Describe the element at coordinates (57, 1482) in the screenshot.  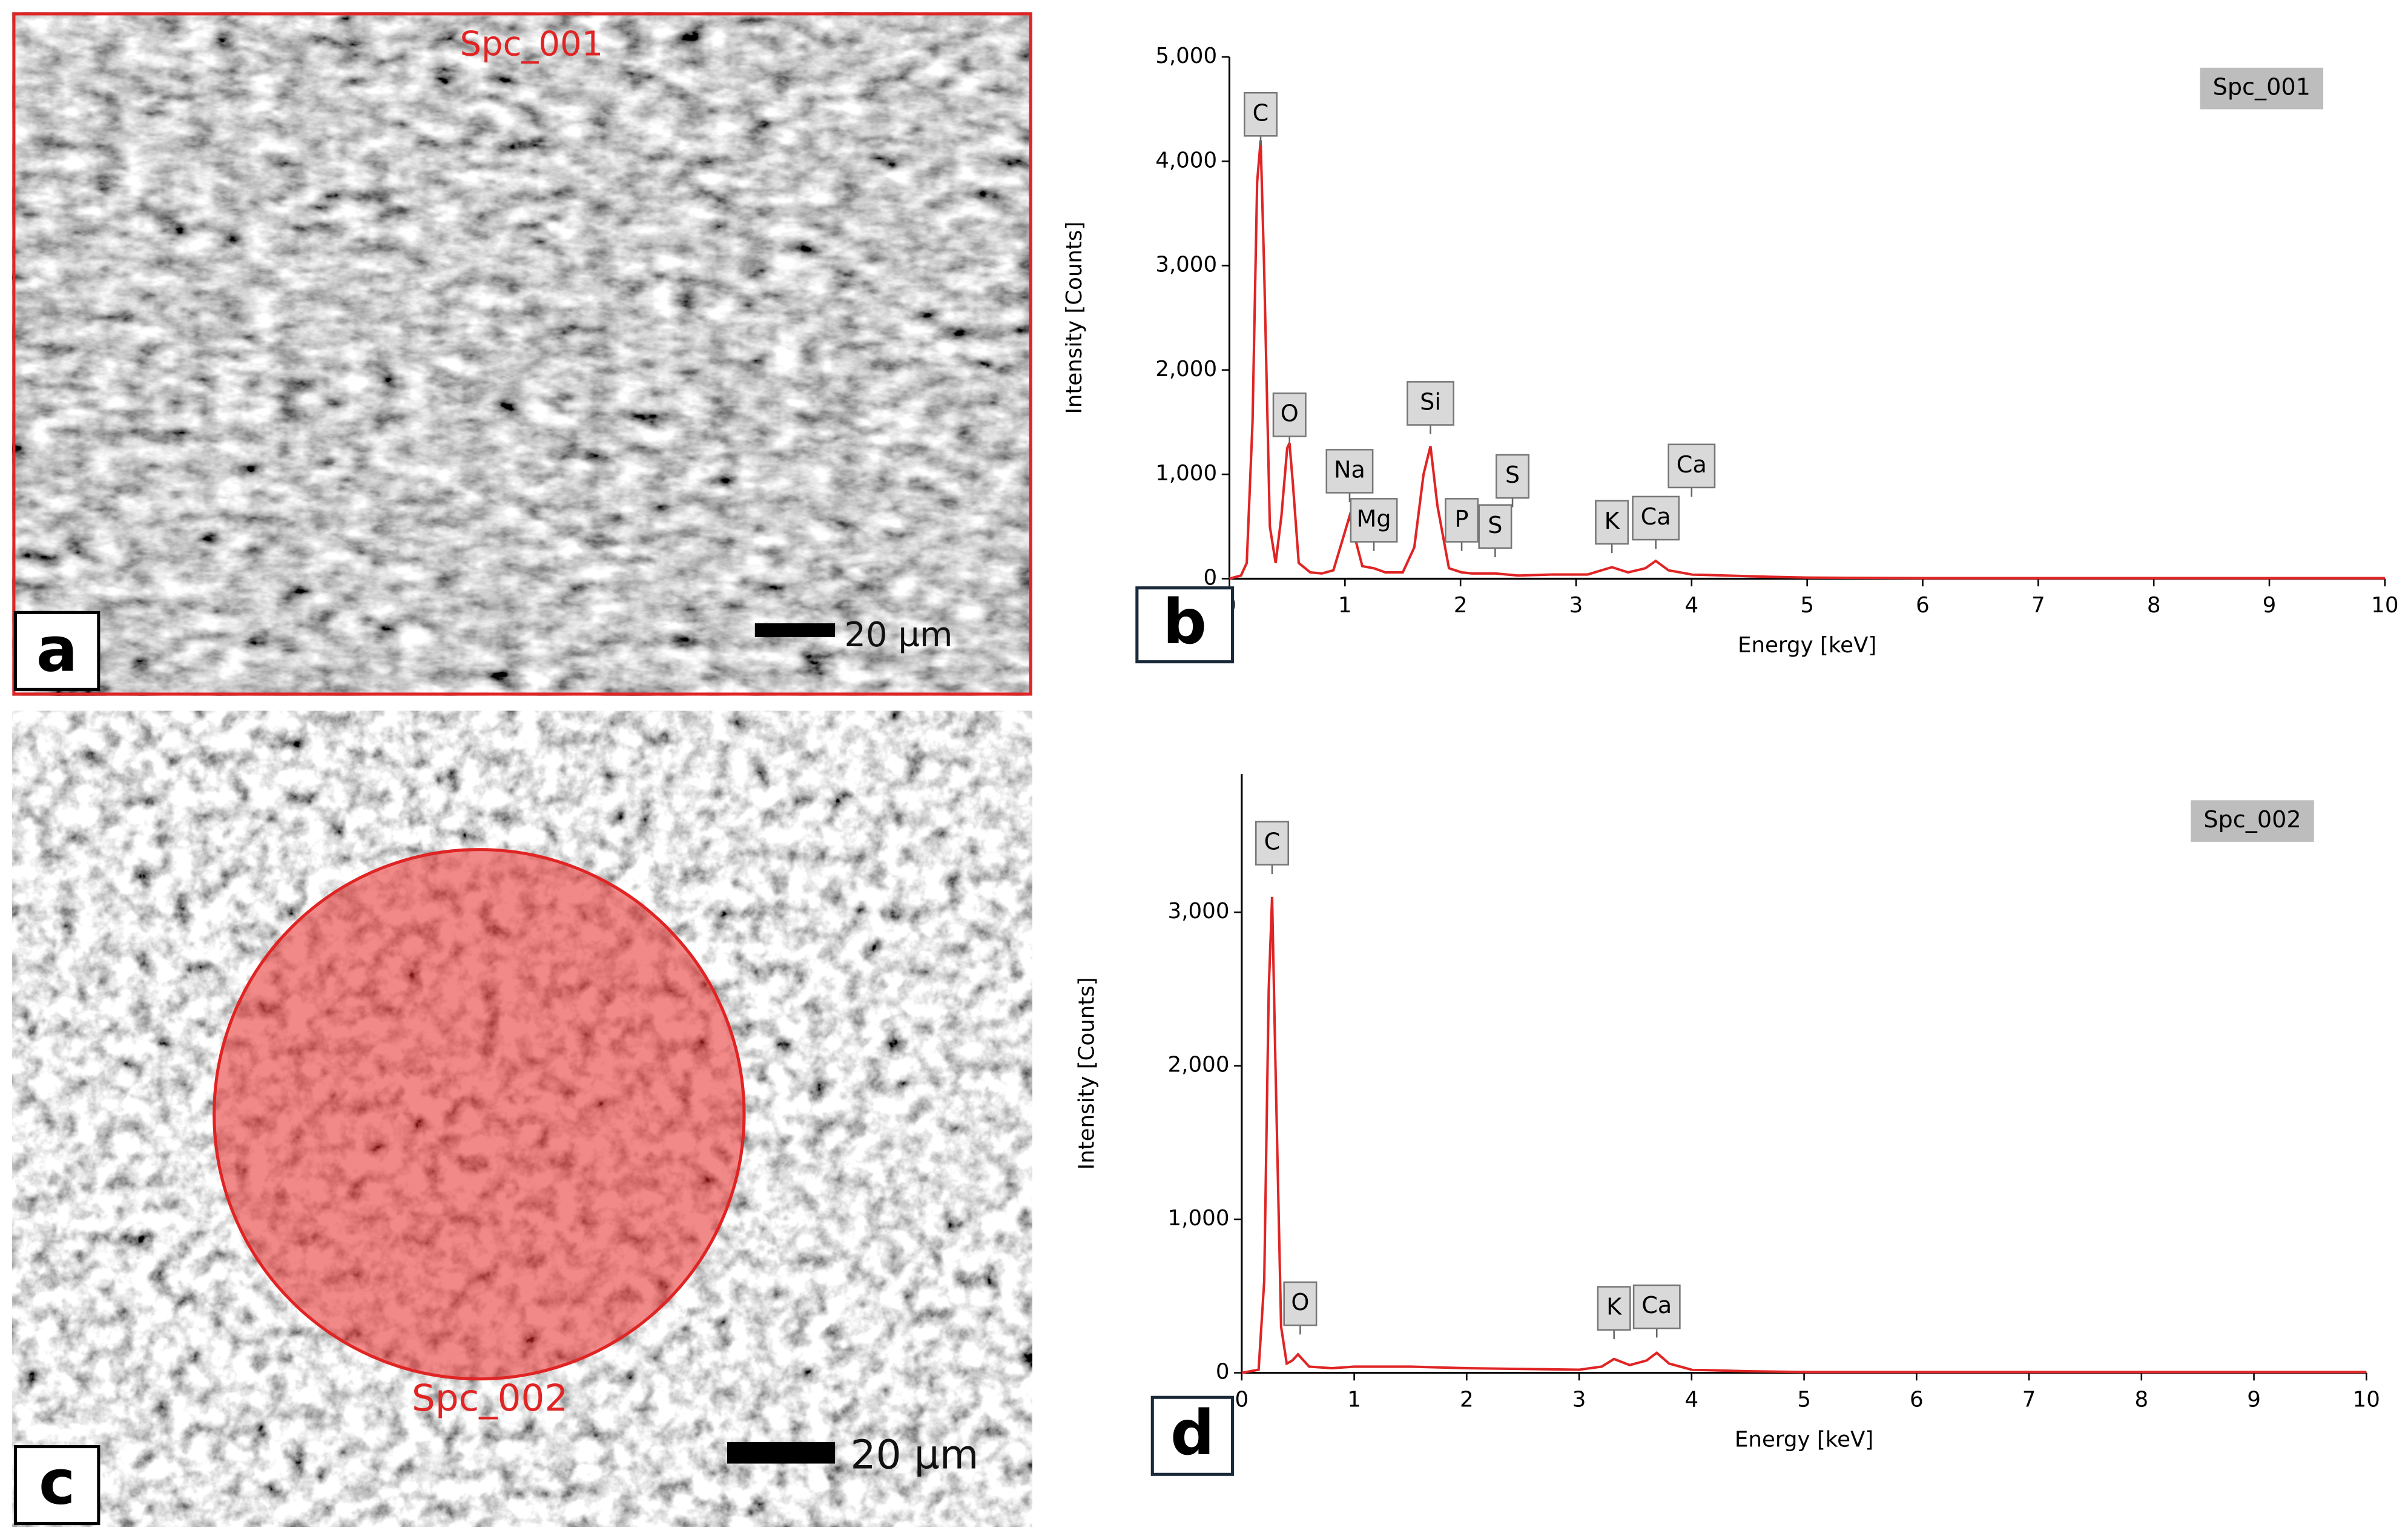
I see `panel-letter: c` at that location.